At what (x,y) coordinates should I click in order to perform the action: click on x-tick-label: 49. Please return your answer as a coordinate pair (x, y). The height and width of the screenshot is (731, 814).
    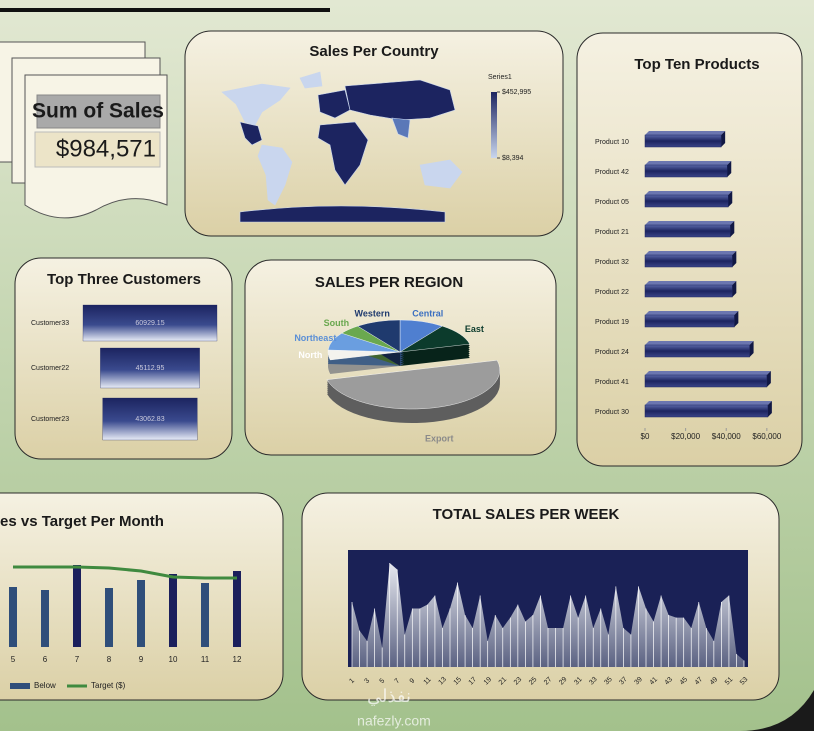
    Looking at the image, I should click on (714, 681).